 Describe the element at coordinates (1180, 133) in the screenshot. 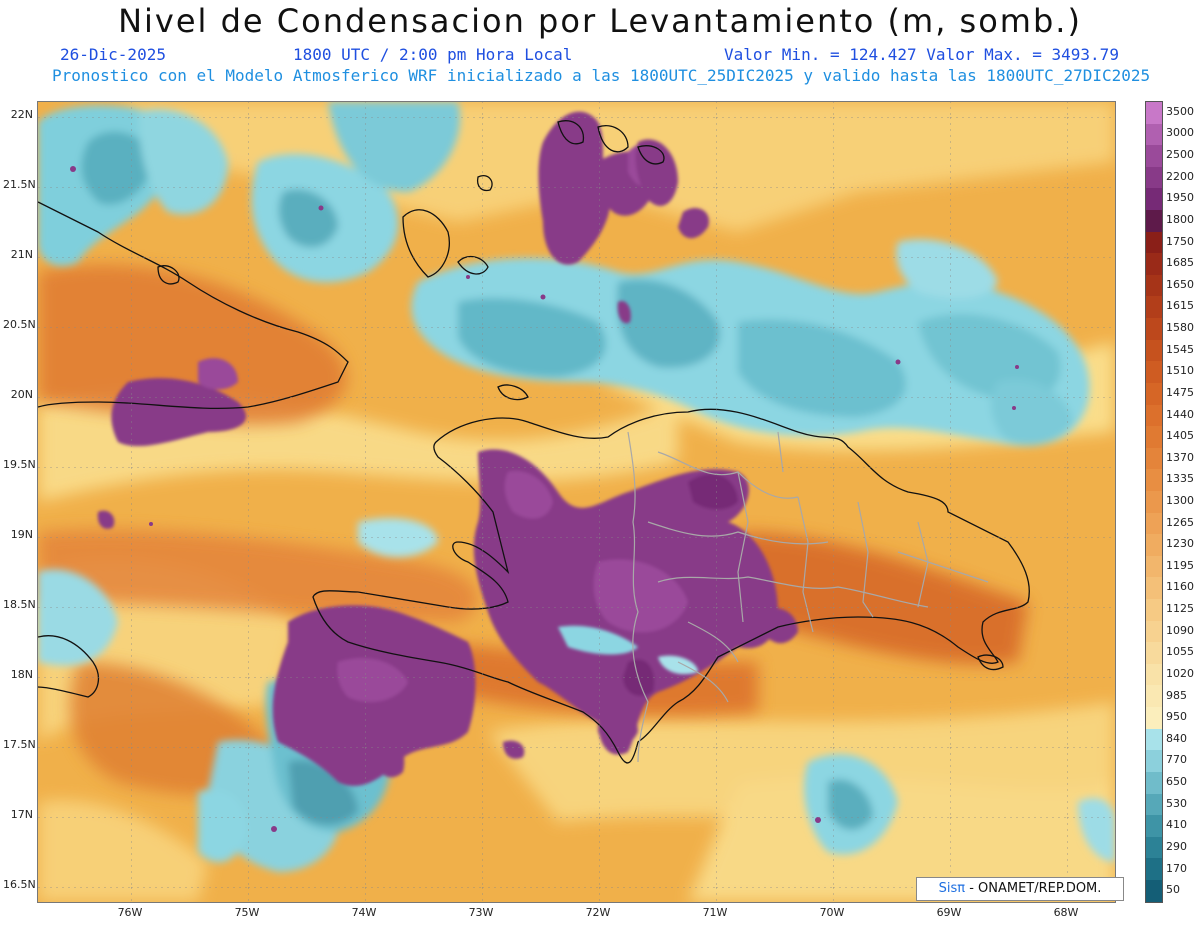

I see `colorbar-label: 3000` at that location.